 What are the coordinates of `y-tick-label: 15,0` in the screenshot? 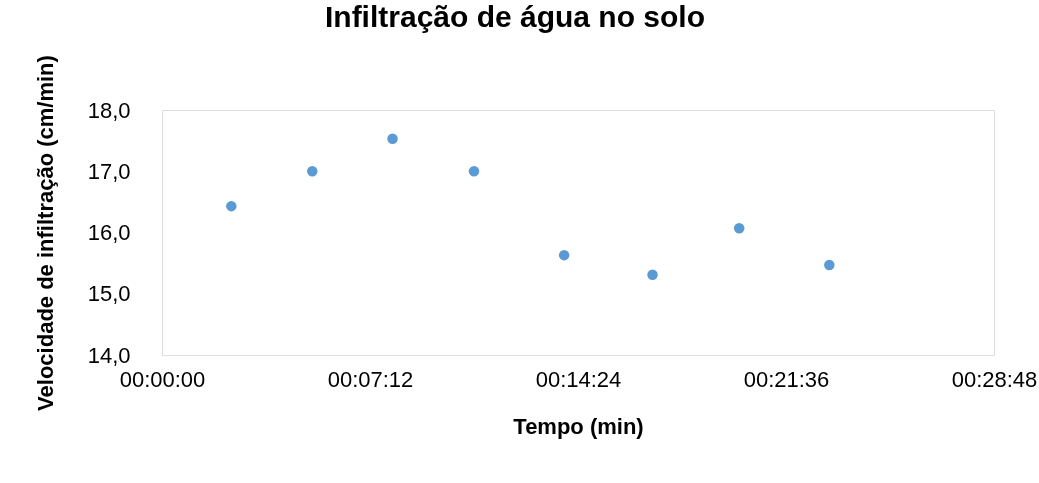 It's located at (109, 294).